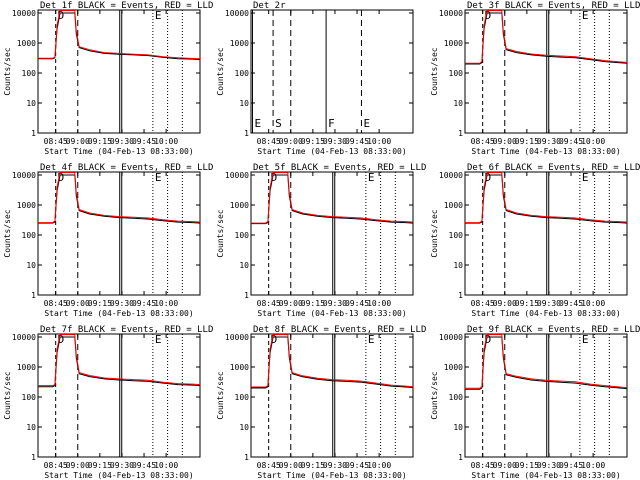 The image size is (640, 480). I want to click on panel-title: Det 9f BLACK = Events, RED = LLD, so click(553, 330).